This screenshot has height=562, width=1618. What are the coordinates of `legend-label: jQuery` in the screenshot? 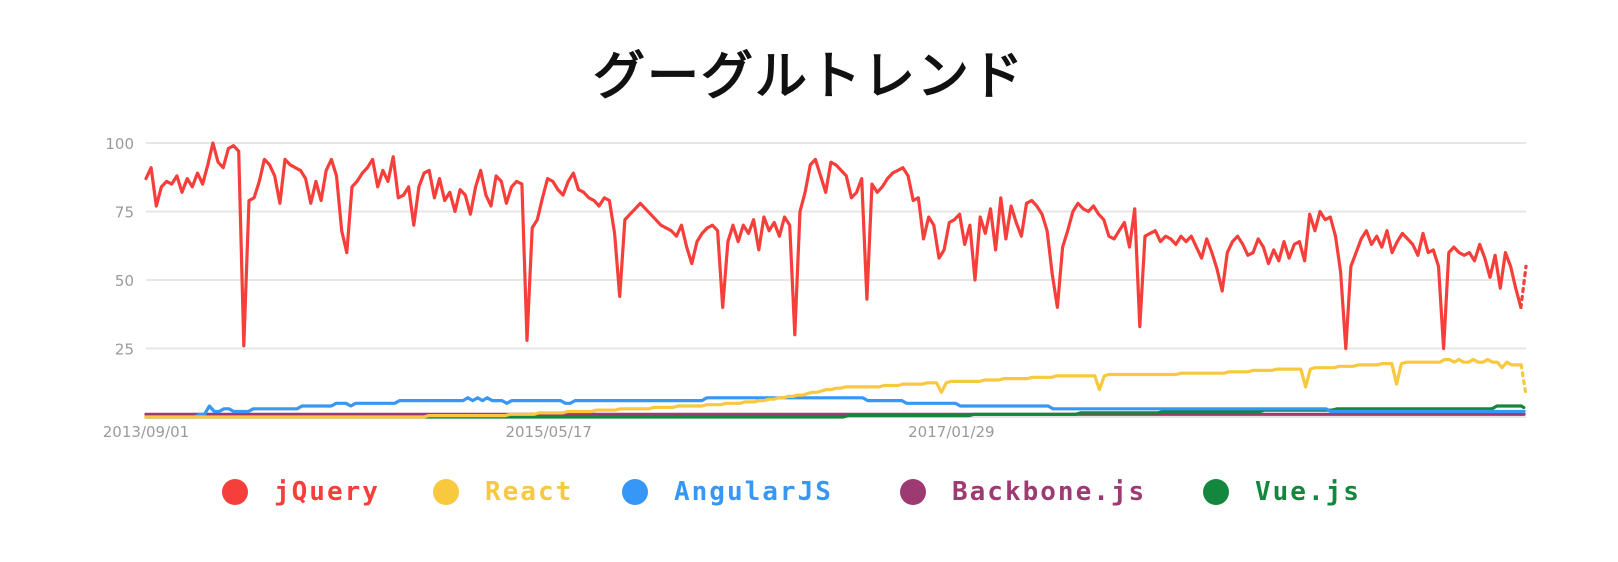 It's located at (327, 492).